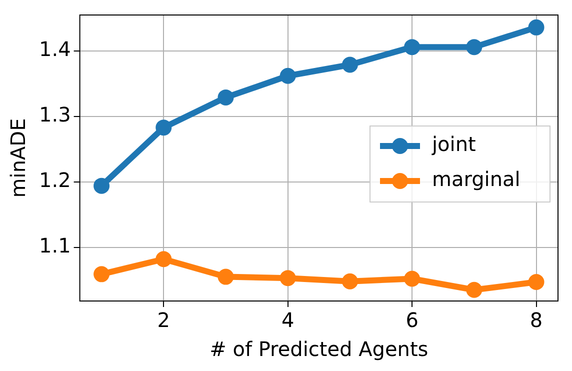  I want to click on y-axis-title: minADE, so click(18, 158).